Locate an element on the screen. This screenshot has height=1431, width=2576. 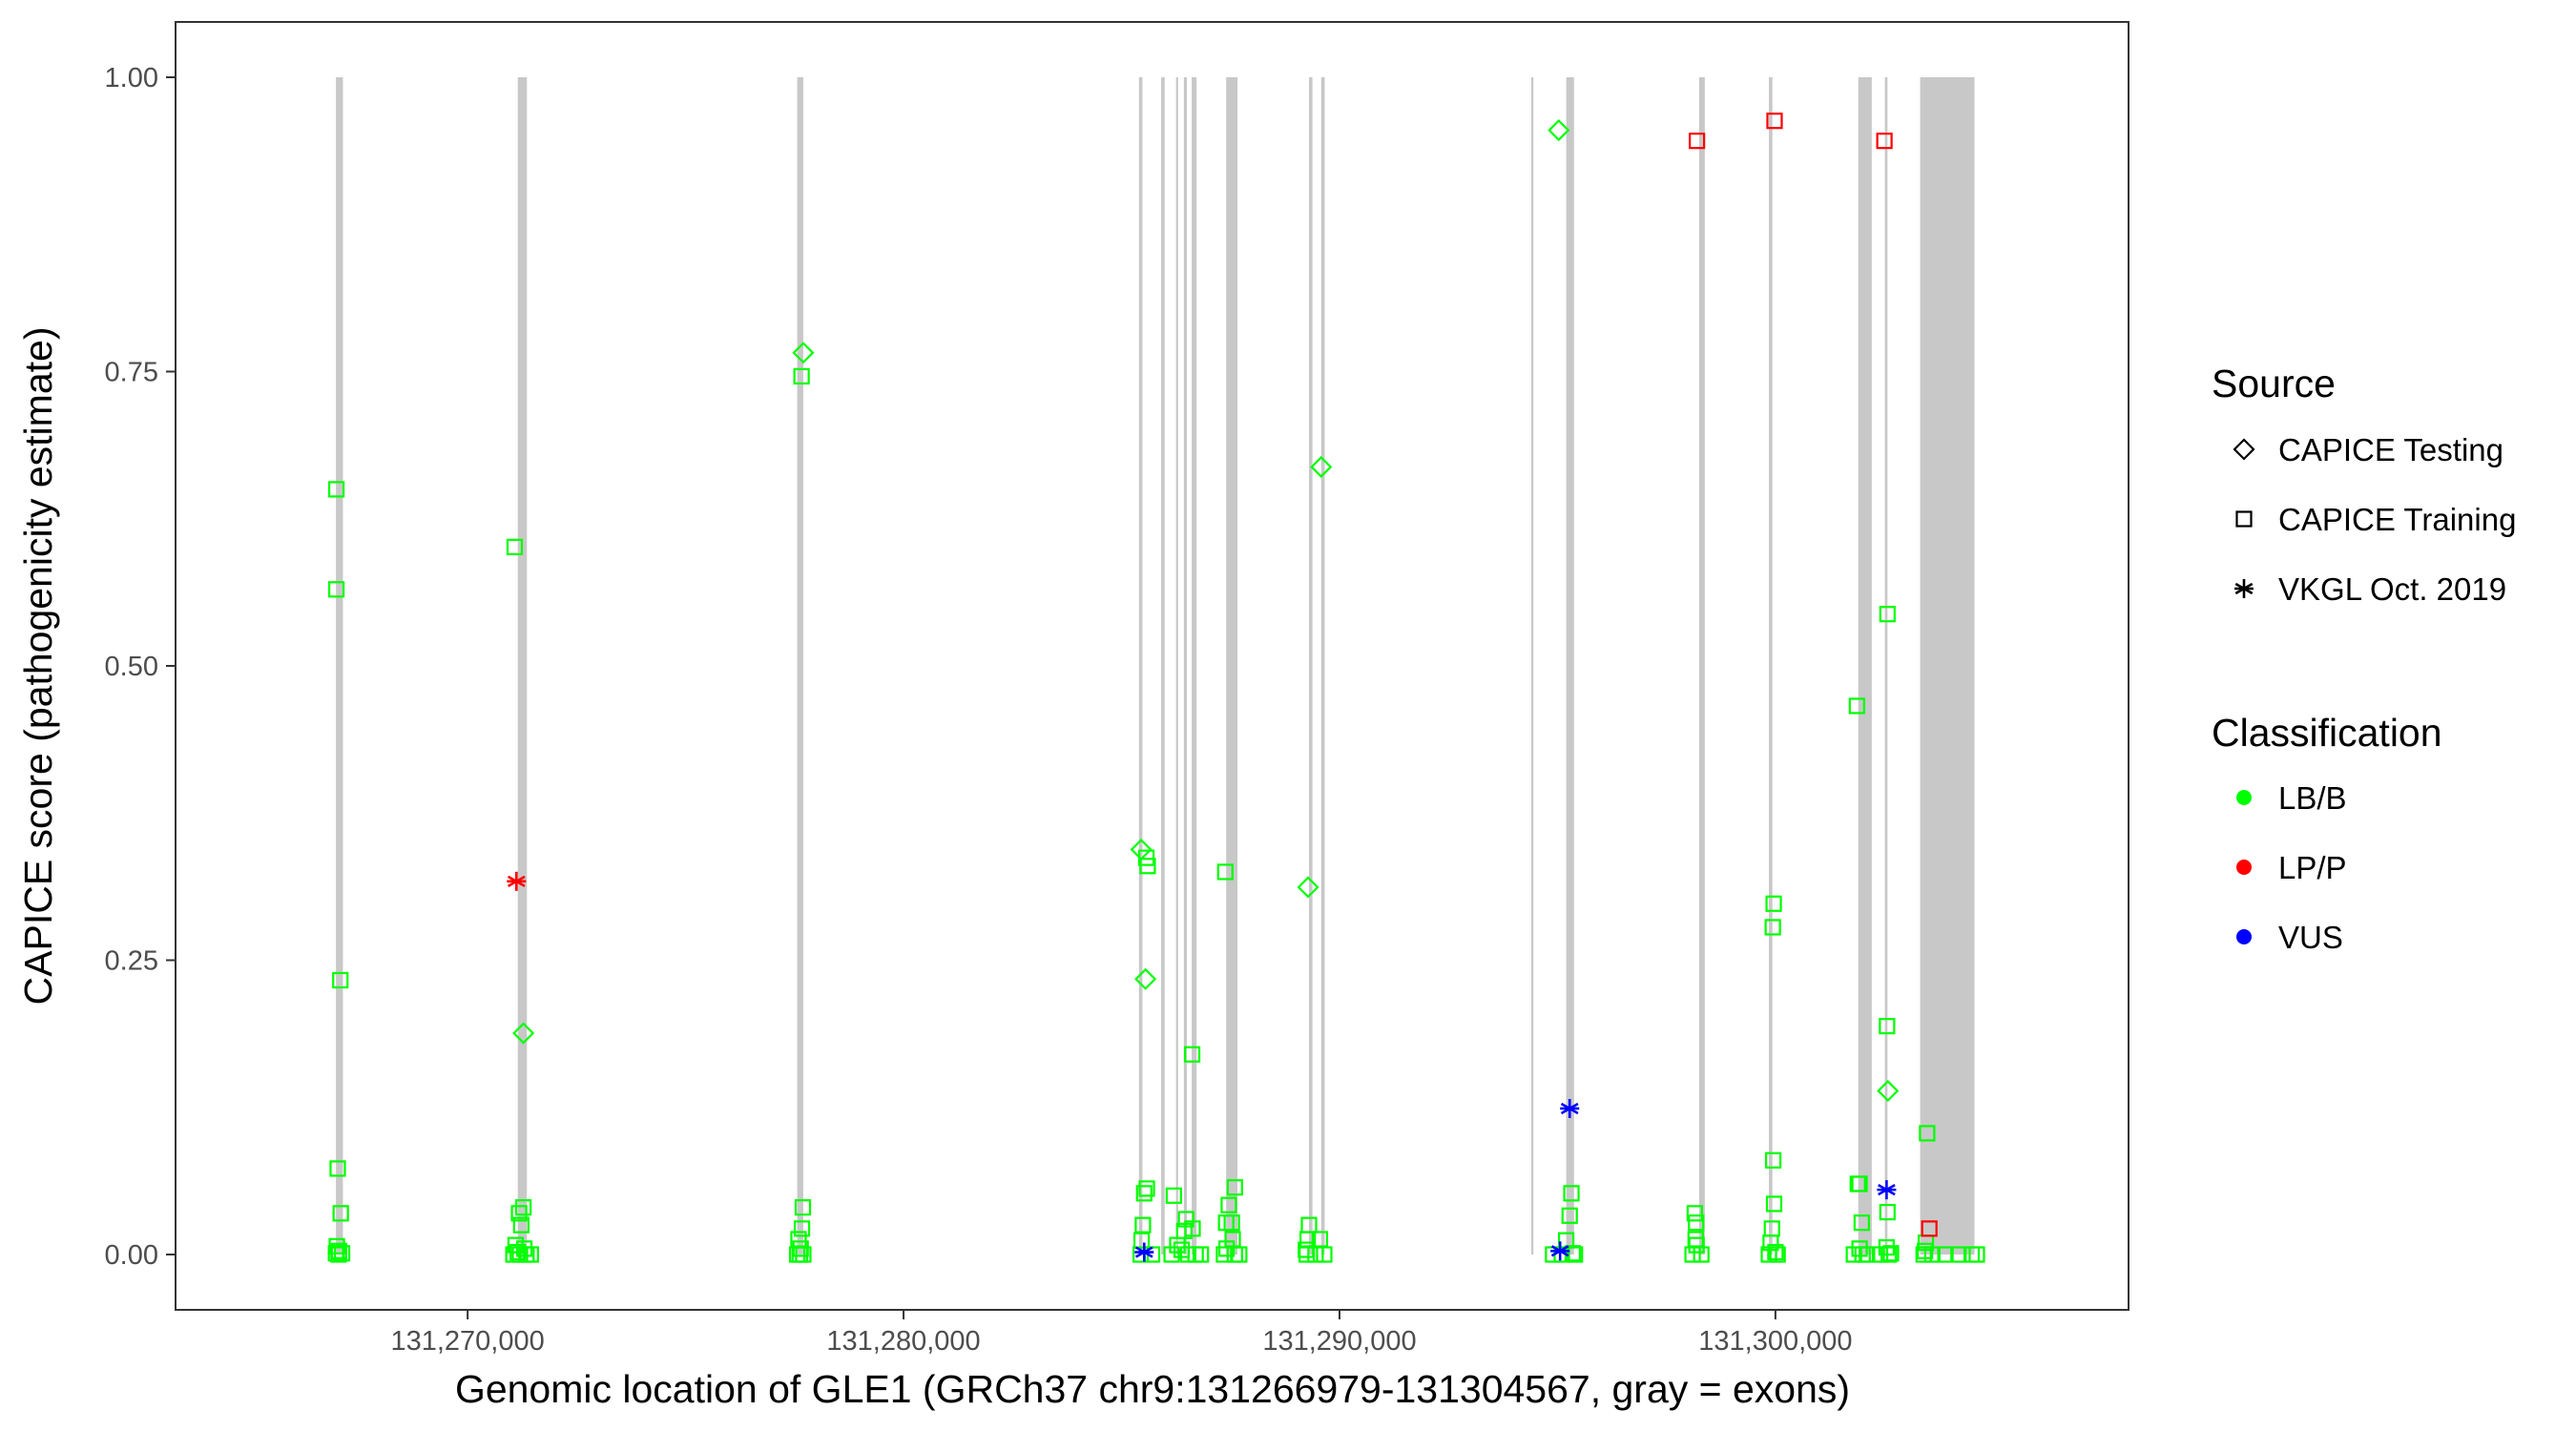
y-tick-label: 0.25 is located at coordinates (131, 962).